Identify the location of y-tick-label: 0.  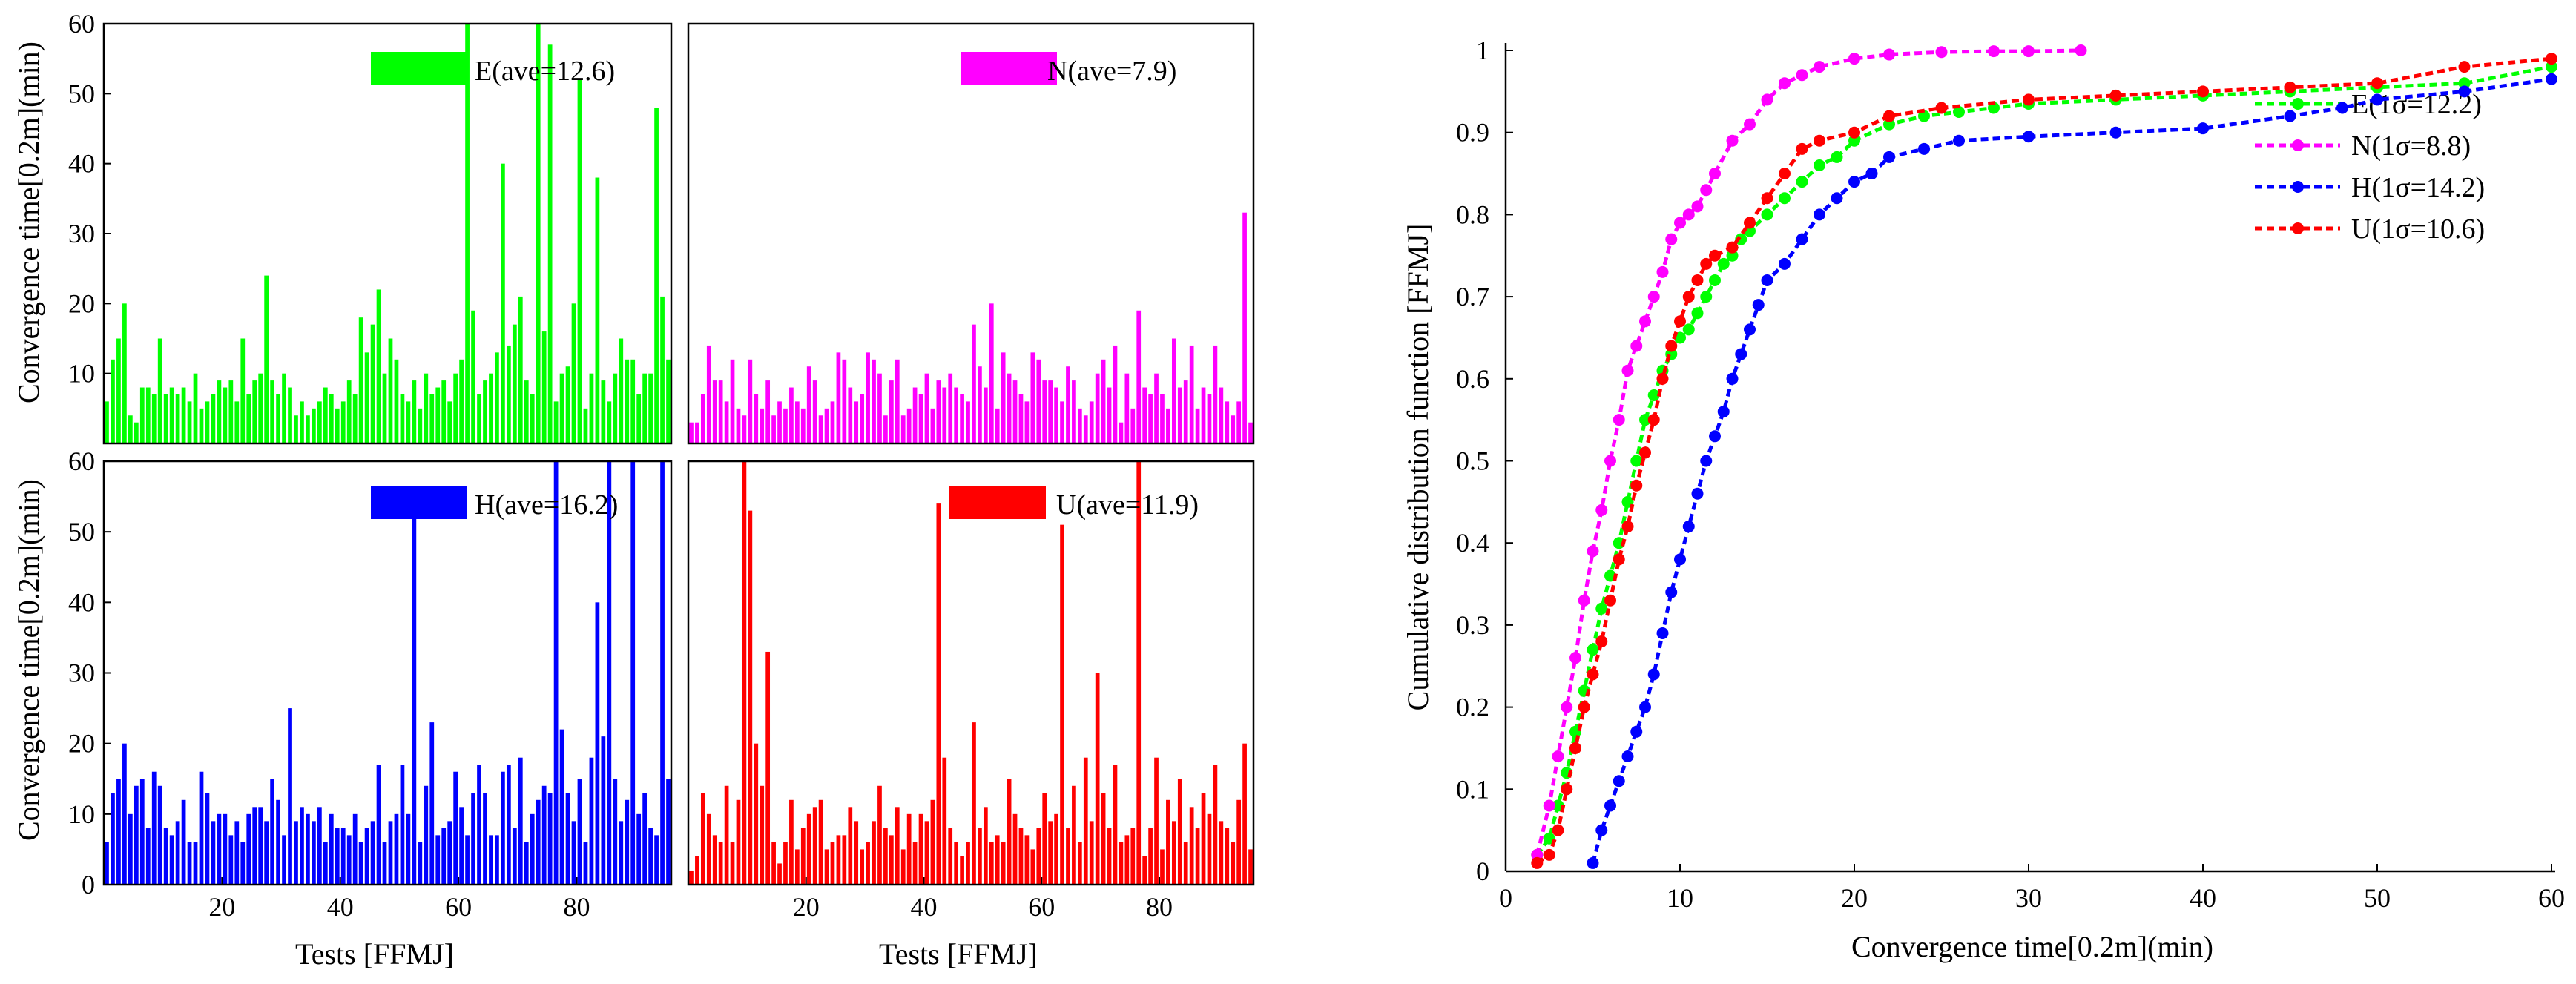
(88, 884).